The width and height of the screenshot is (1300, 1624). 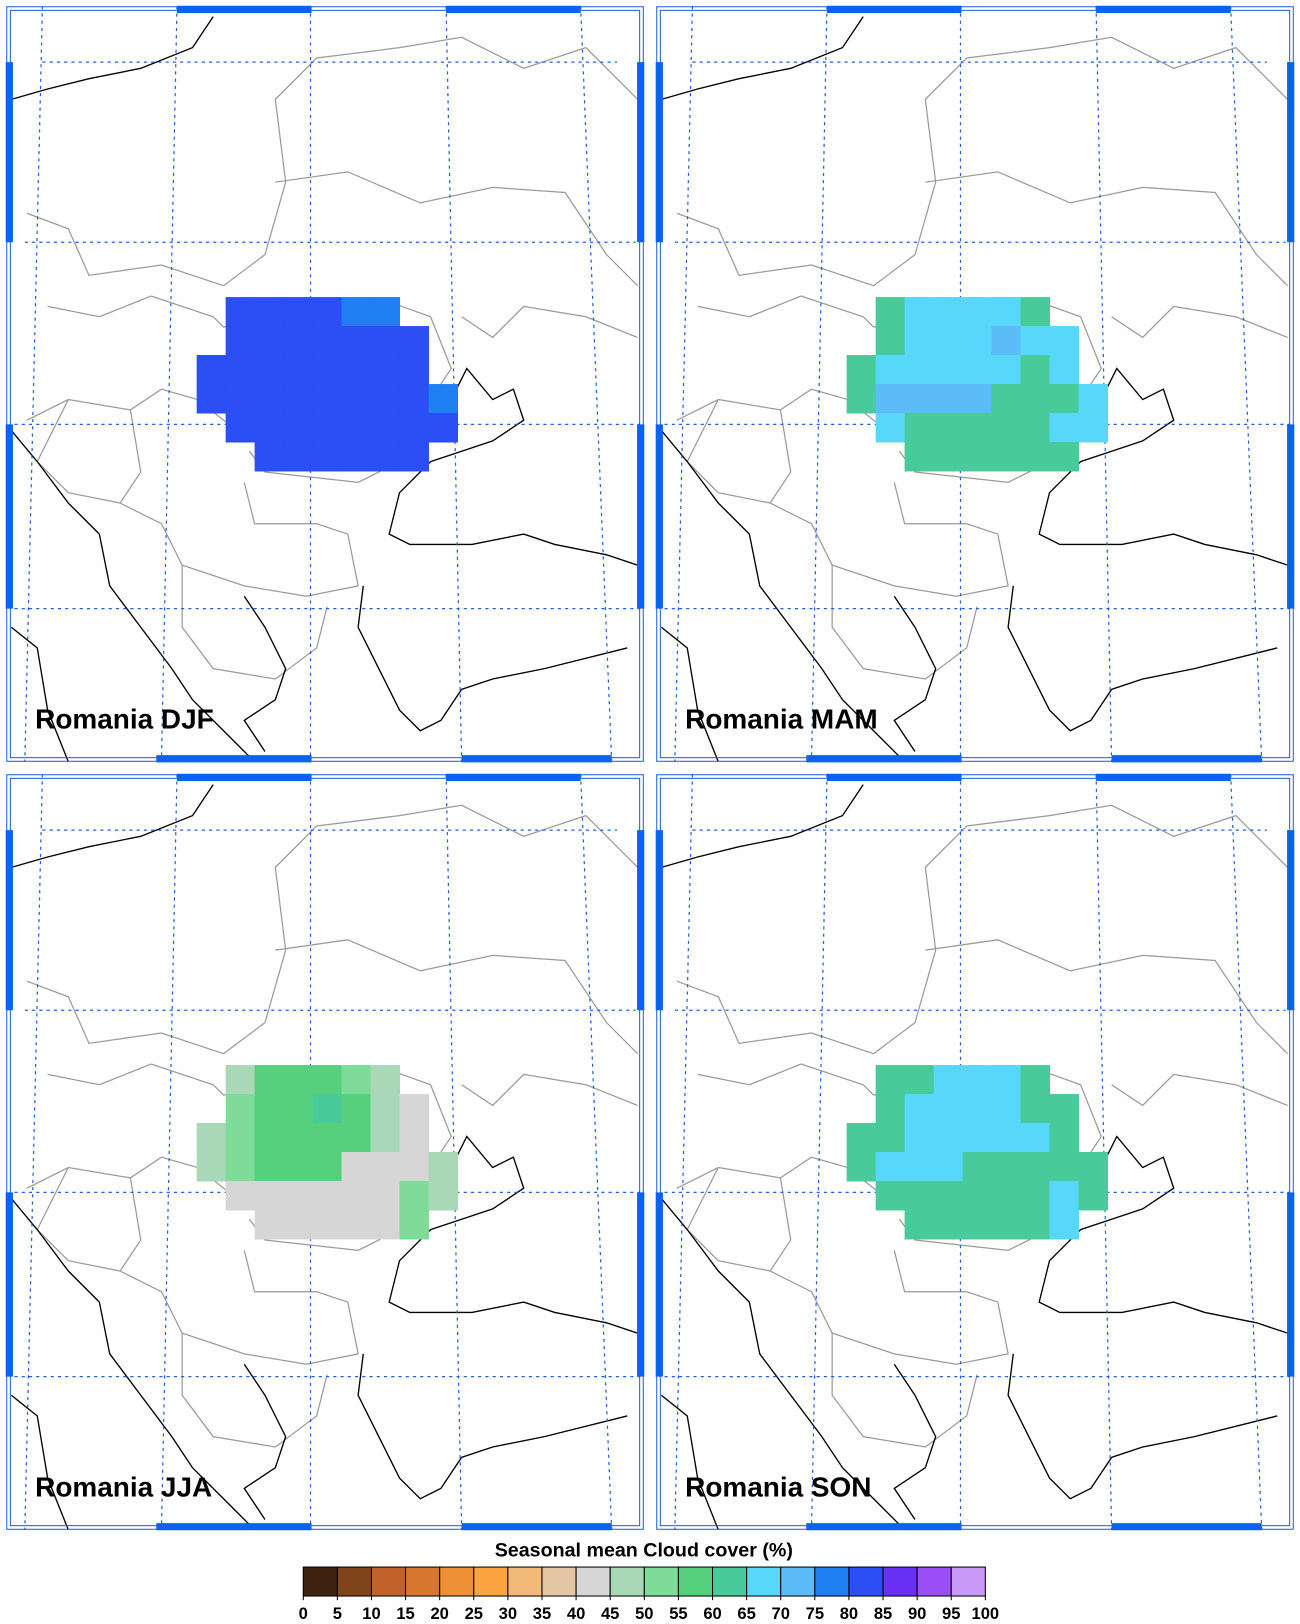 I want to click on panel-title: Romania SON, so click(x=778, y=1487).